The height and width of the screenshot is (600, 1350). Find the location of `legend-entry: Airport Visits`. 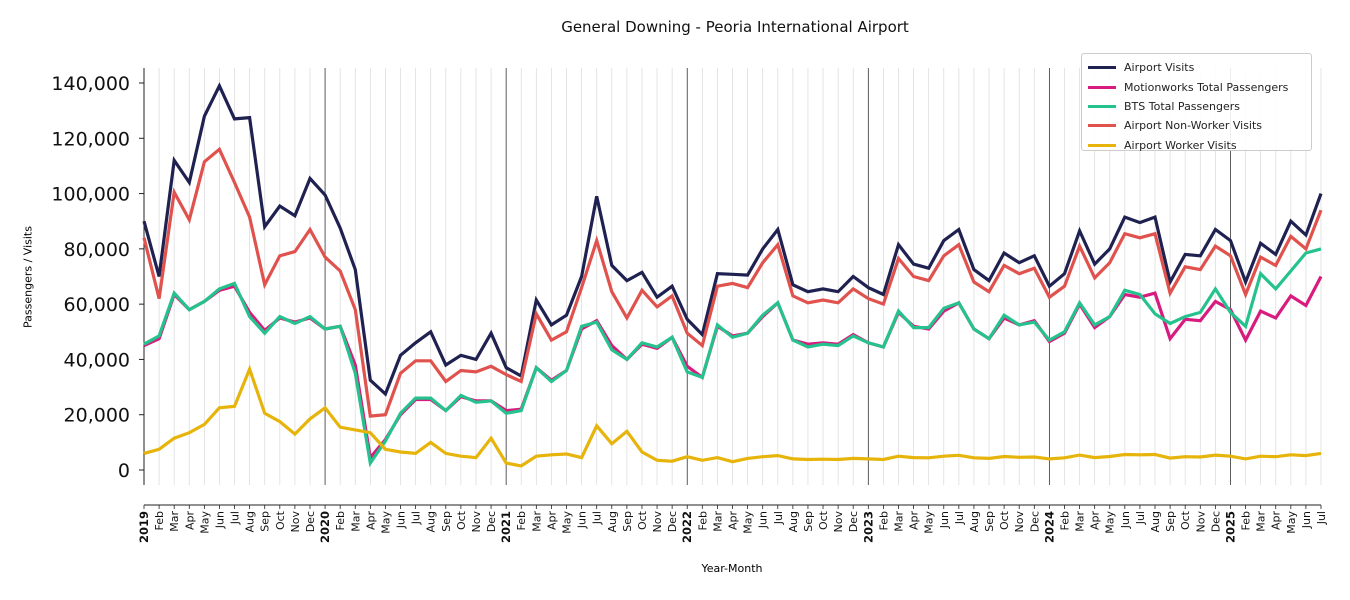

legend-entry: Airport Visits is located at coordinates (1196, 67).